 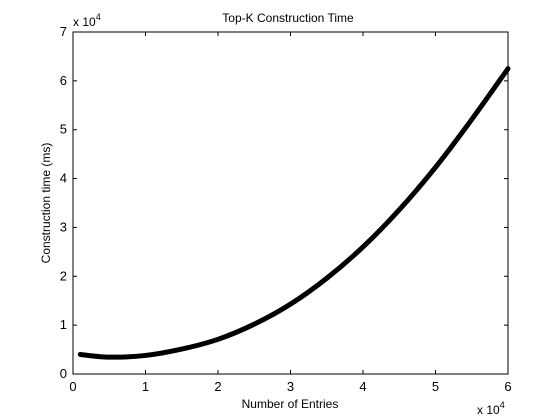 What do you see at coordinates (84, 22) in the screenshot?
I see `y-multiplier-base: x 10` at bounding box center [84, 22].